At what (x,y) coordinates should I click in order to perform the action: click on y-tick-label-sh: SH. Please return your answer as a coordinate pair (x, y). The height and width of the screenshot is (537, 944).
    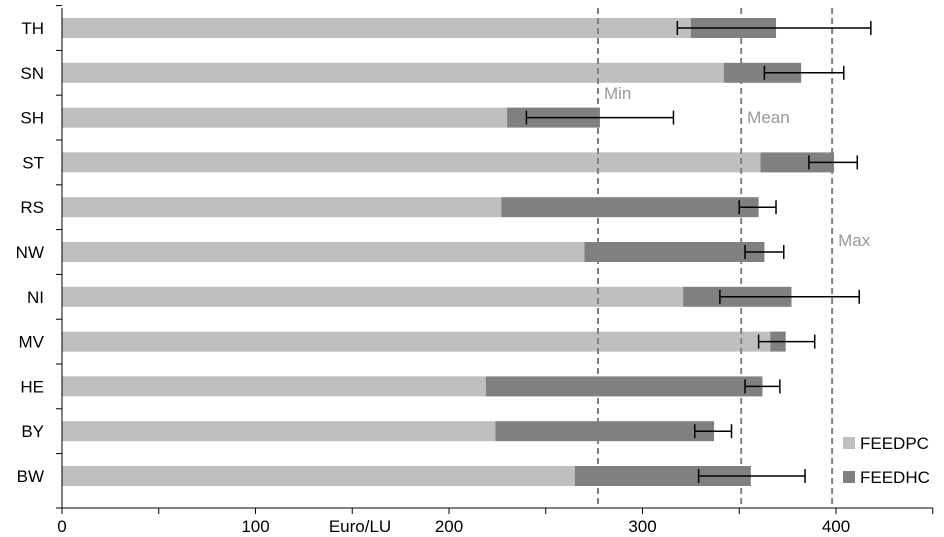
    Looking at the image, I should click on (32, 118).